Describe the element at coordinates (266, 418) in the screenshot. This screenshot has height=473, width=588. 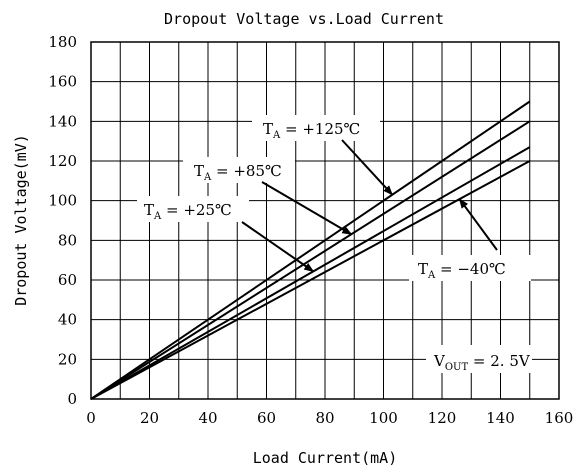
I see `x-tick-label: 60` at that location.